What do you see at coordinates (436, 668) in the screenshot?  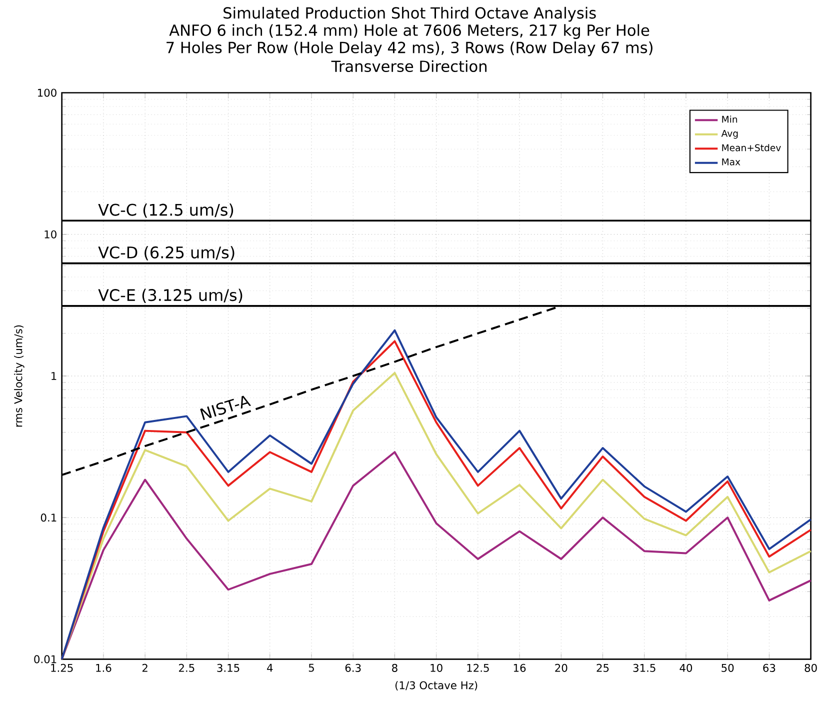 I see `x-tick-label: 10` at bounding box center [436, 668].